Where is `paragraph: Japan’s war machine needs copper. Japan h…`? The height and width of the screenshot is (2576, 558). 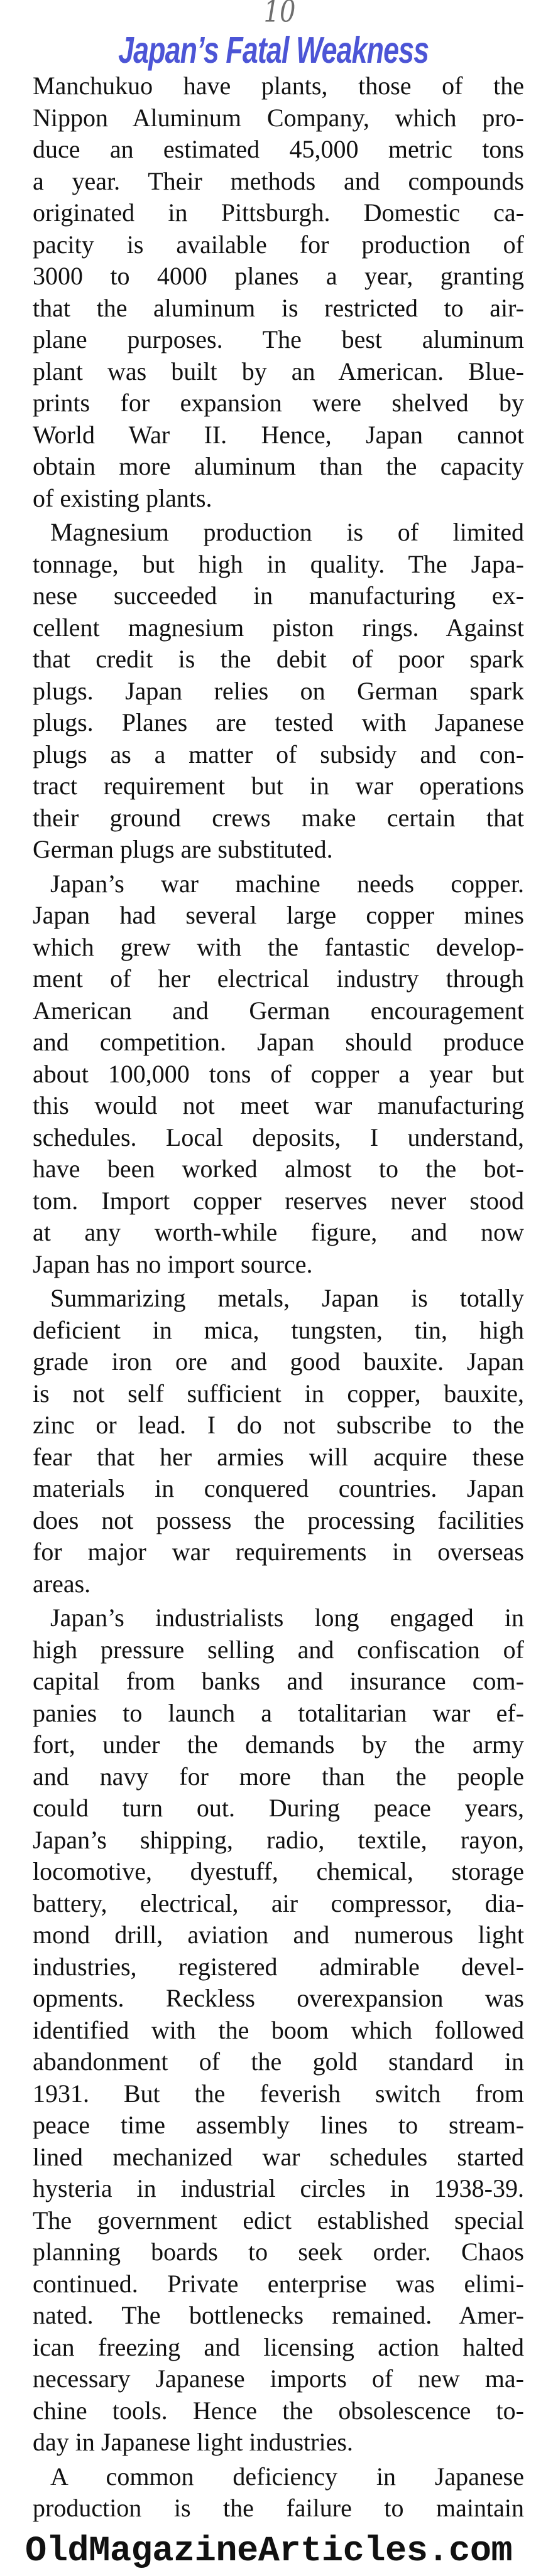 paragraph: Japan’s war machine needs copper. Japan h… is located at coordinates (278, 1074).